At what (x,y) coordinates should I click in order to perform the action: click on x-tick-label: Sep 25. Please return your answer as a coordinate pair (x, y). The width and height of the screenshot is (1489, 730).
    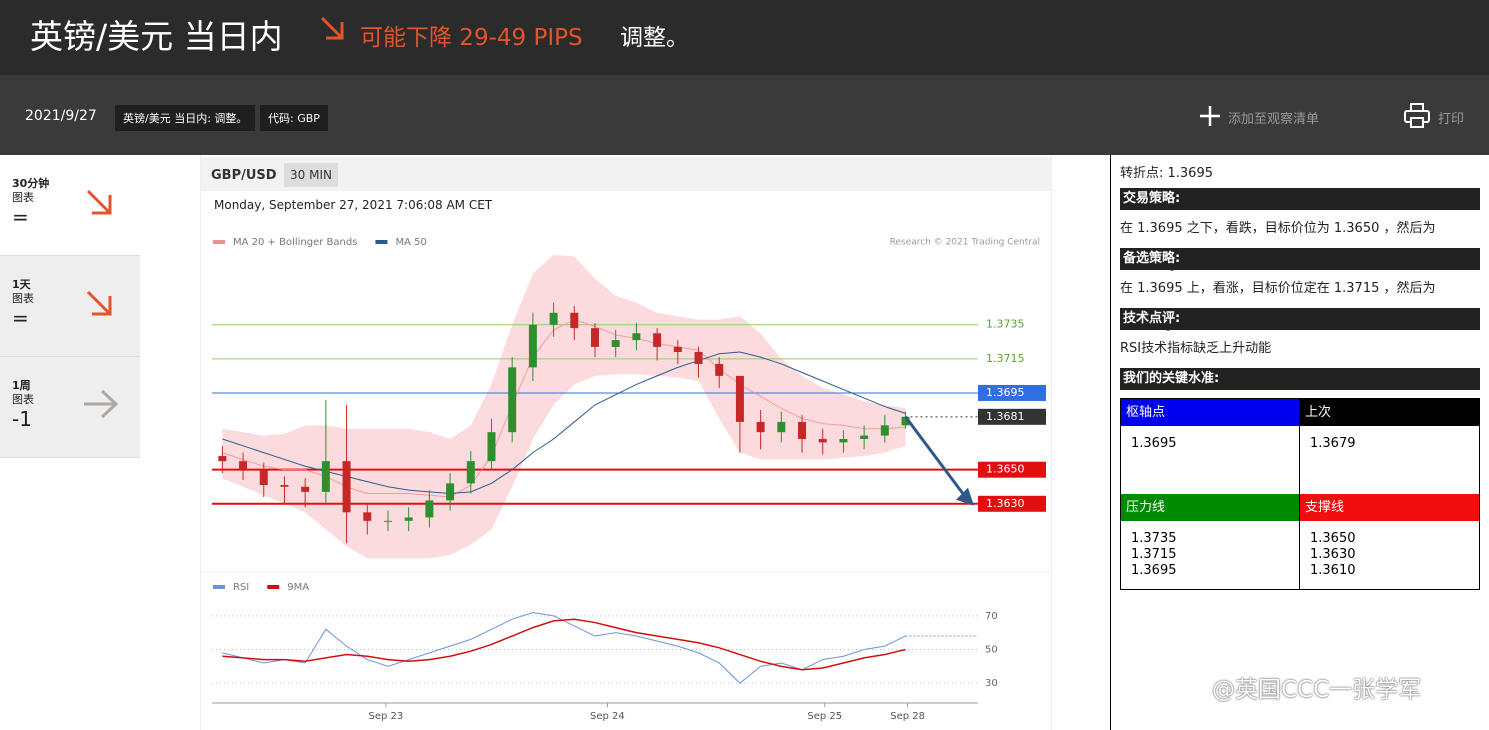
    Looking at the image, I should click on (824, 716).